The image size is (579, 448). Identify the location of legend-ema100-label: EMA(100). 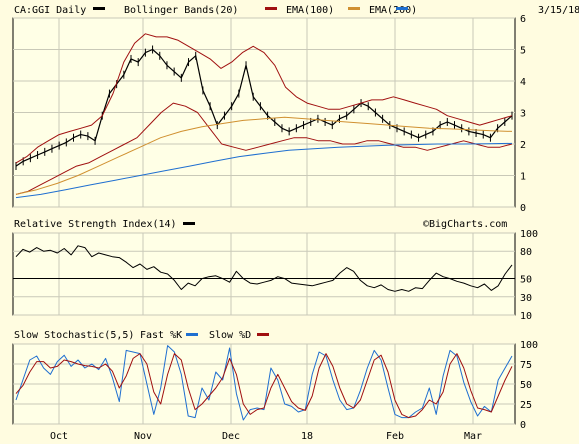
(310, 10).